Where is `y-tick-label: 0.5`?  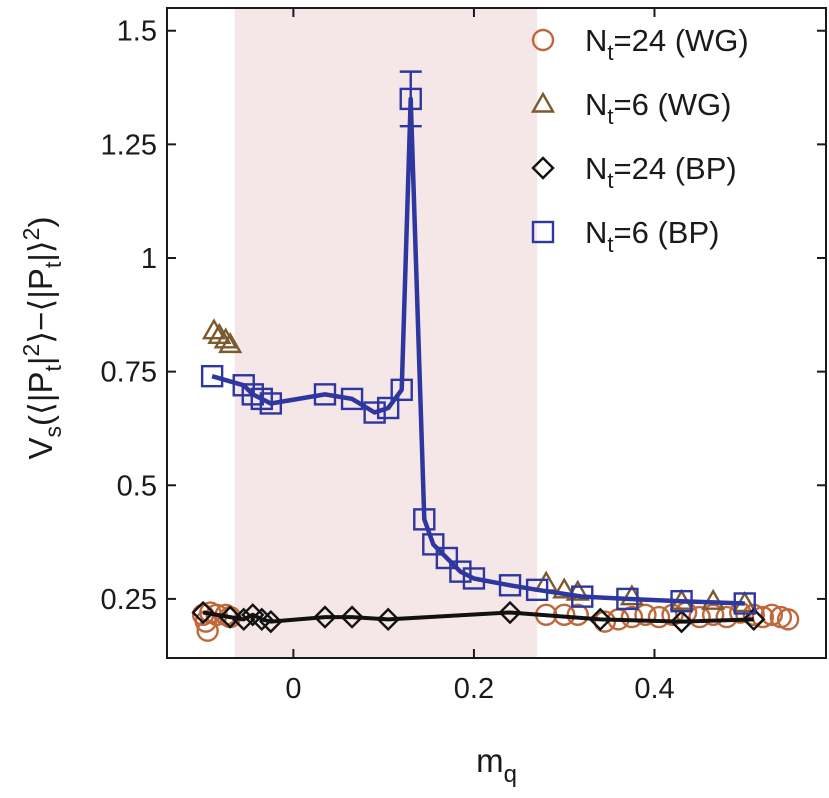 y-tick-label: 0.5 is located at coordinates (137, 486).